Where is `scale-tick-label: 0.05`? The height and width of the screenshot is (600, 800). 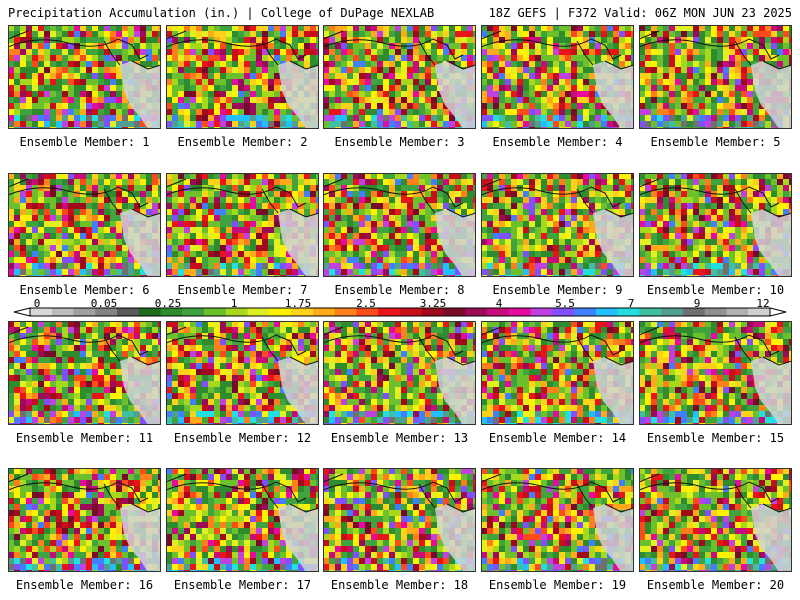 scale-tick-label: 0.05 is located at coordinates (104, 303).